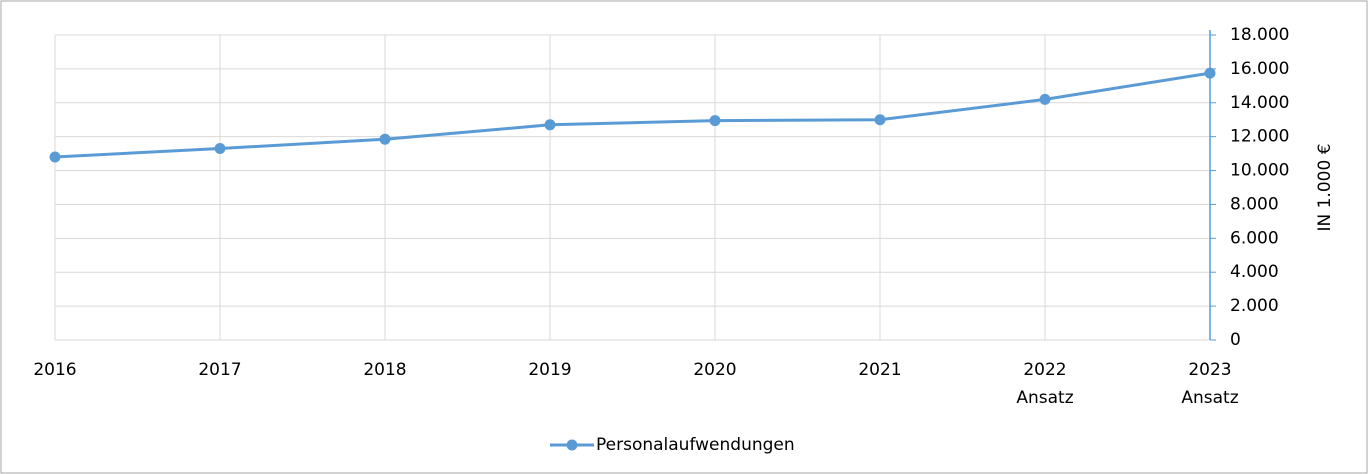 The width and height of the screenshot is (1368, 474). I want to click on y-tick-label: 16.000, so click(1259, 69).